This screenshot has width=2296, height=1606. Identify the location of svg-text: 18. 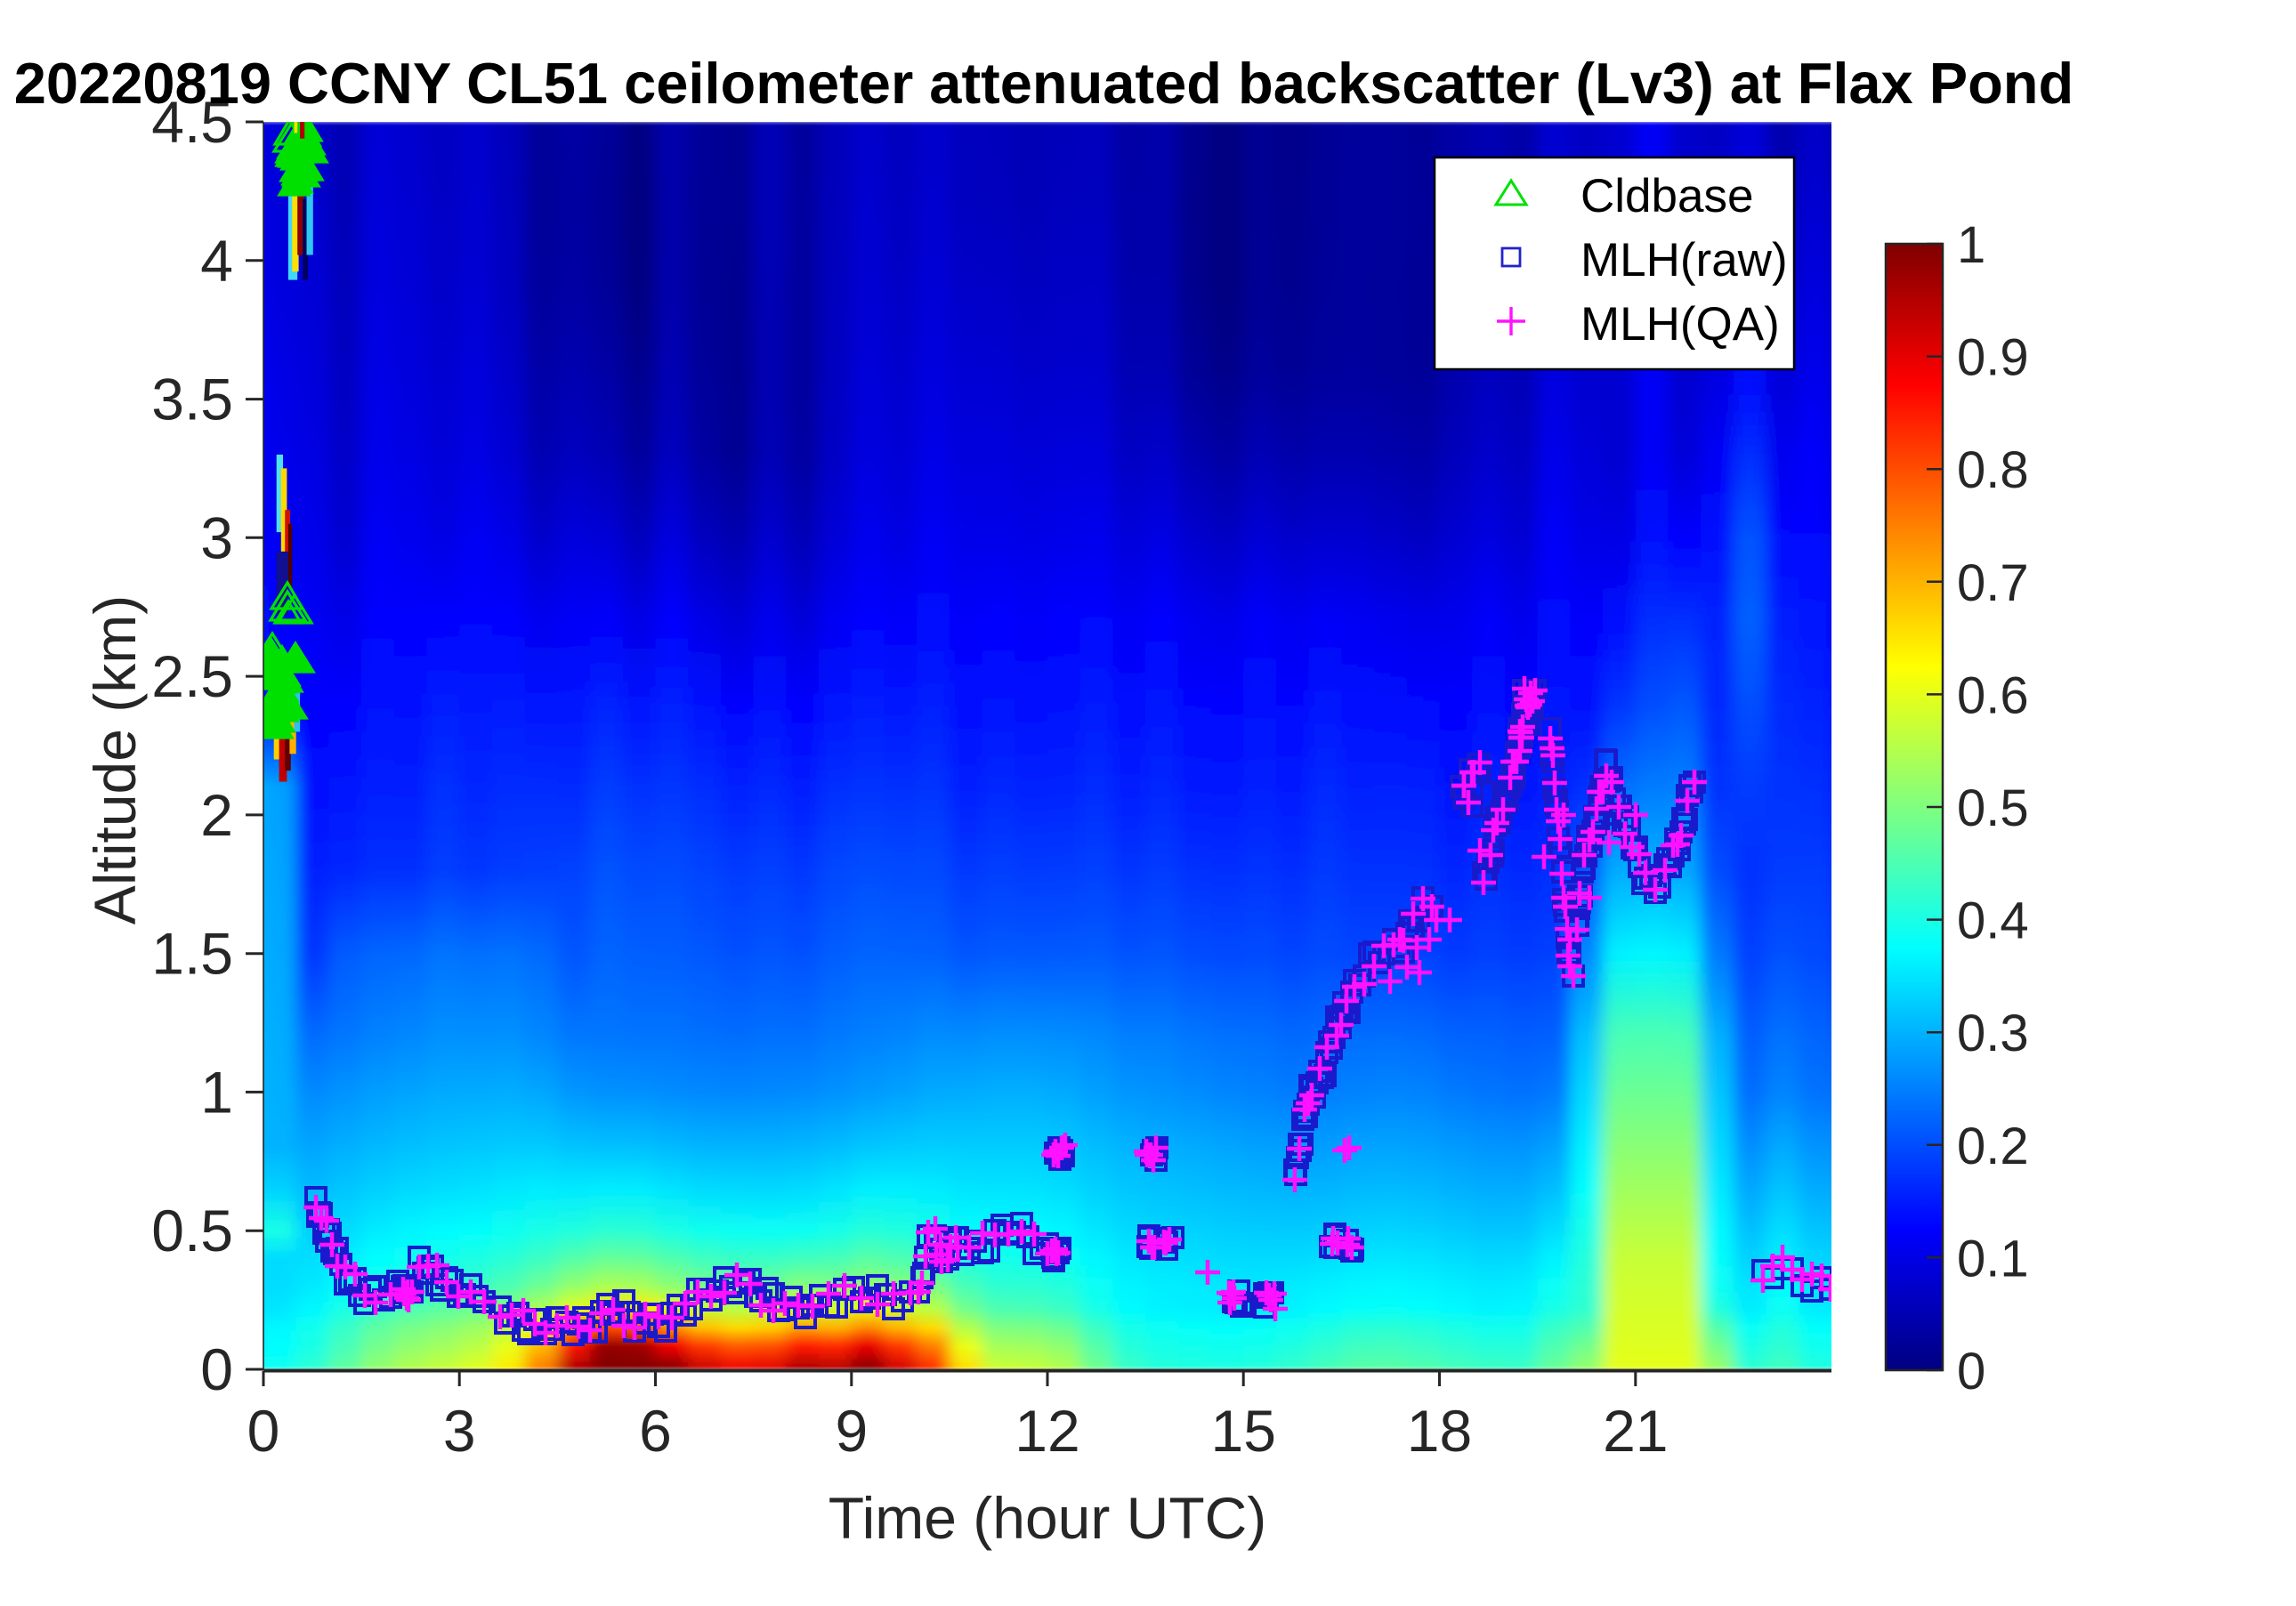
(1439, 1431).